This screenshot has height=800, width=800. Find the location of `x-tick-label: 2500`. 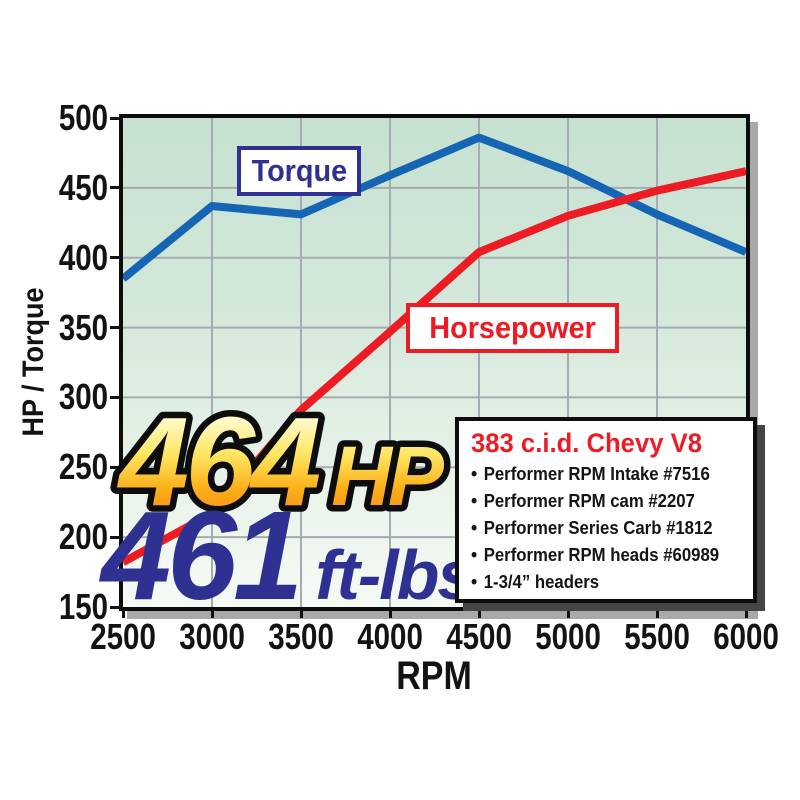

x-tick-label: 2500 is located at coordinates (123, 637).